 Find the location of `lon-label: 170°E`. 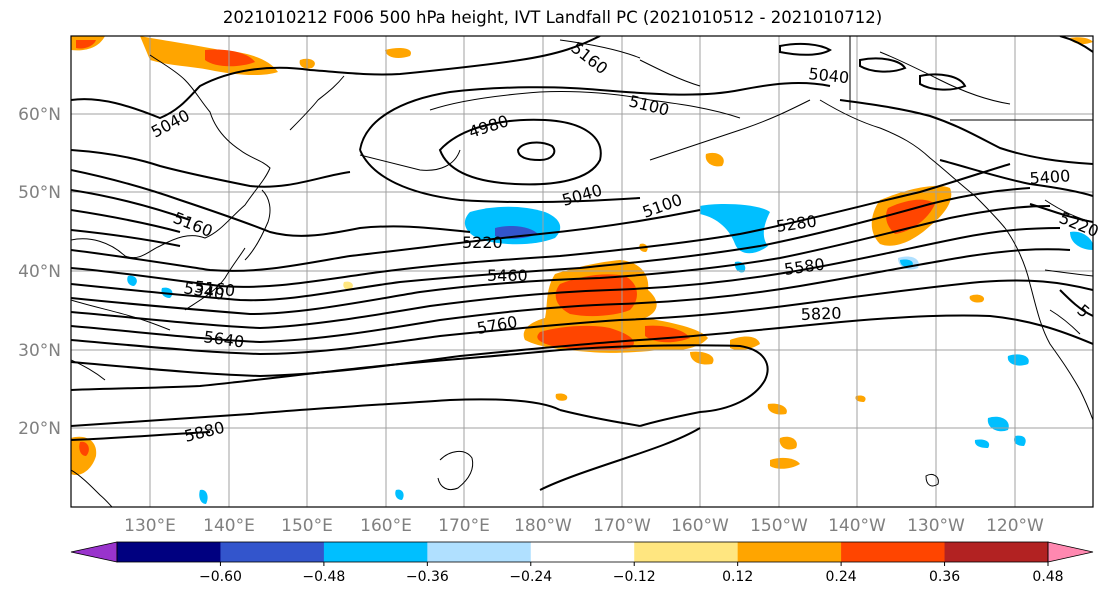

lon-label: 170°E is located at coordinates (464, 526).